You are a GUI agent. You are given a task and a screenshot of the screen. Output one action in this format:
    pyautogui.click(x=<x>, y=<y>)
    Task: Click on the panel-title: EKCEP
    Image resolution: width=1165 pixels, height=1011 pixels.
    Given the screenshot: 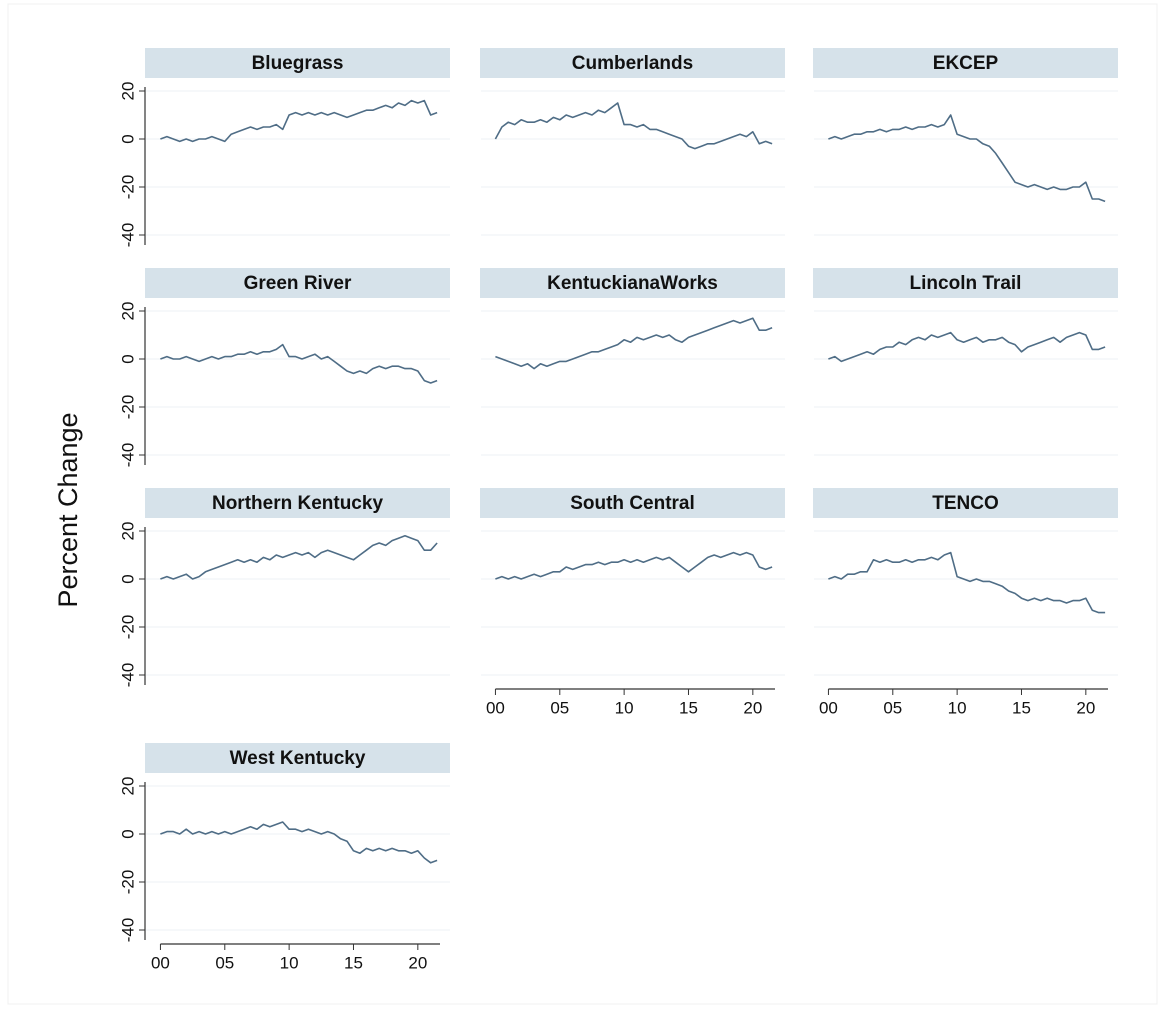 What is the action you would take?
    pyautogui.click(x=966, y=63)
    